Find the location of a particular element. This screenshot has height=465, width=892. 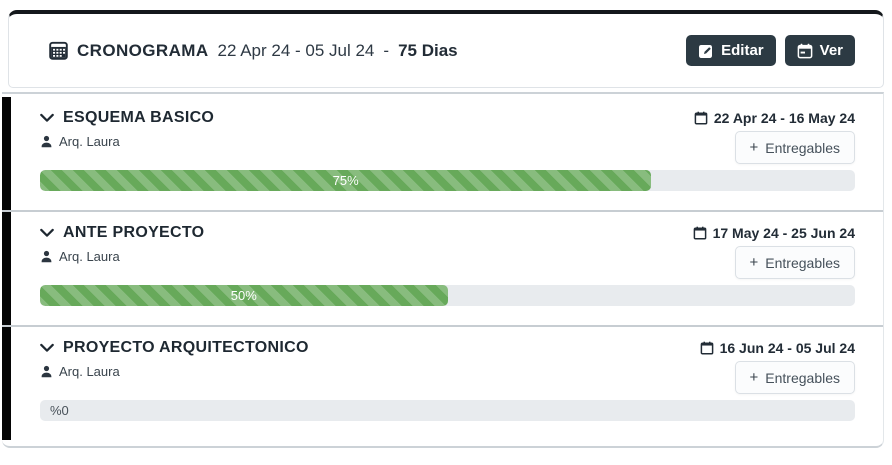

progress-label: 50% is located at coordinates (243, 295).